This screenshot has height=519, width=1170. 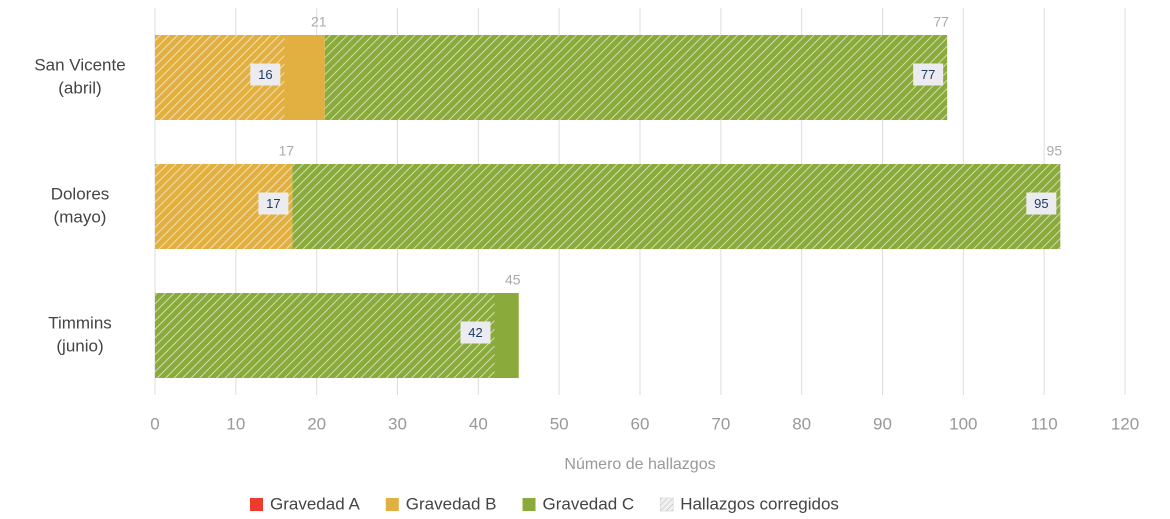 What do you see at coordinates (1055, 151) in the screenshot?
I see `value-label: 95` at bounding box center [1055, 151].